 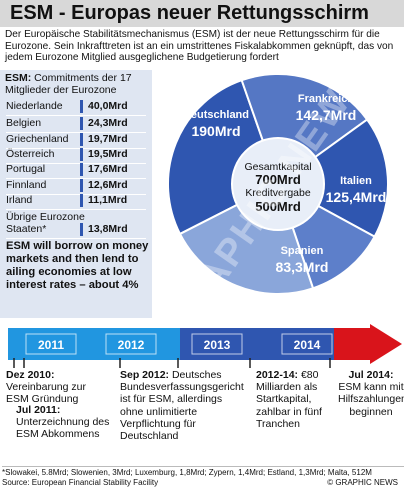 I want to click on event-date: 2012-14:, so click(x=278, y=375).